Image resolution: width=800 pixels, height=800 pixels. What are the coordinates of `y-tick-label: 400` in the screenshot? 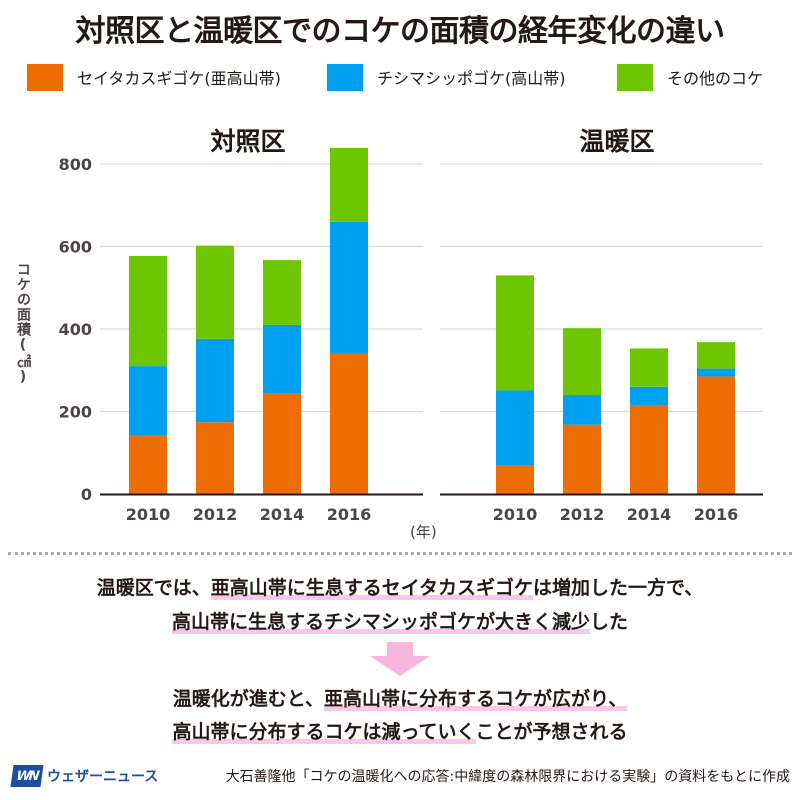 It's located at (75, 329).